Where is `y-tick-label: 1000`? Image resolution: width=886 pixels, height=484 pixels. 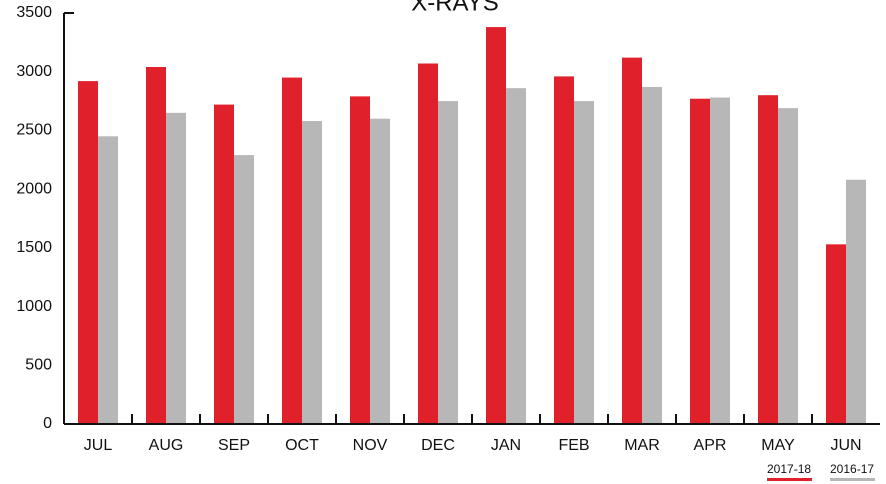 y-tick-label: 1000 is located at coordinates (34, 306).